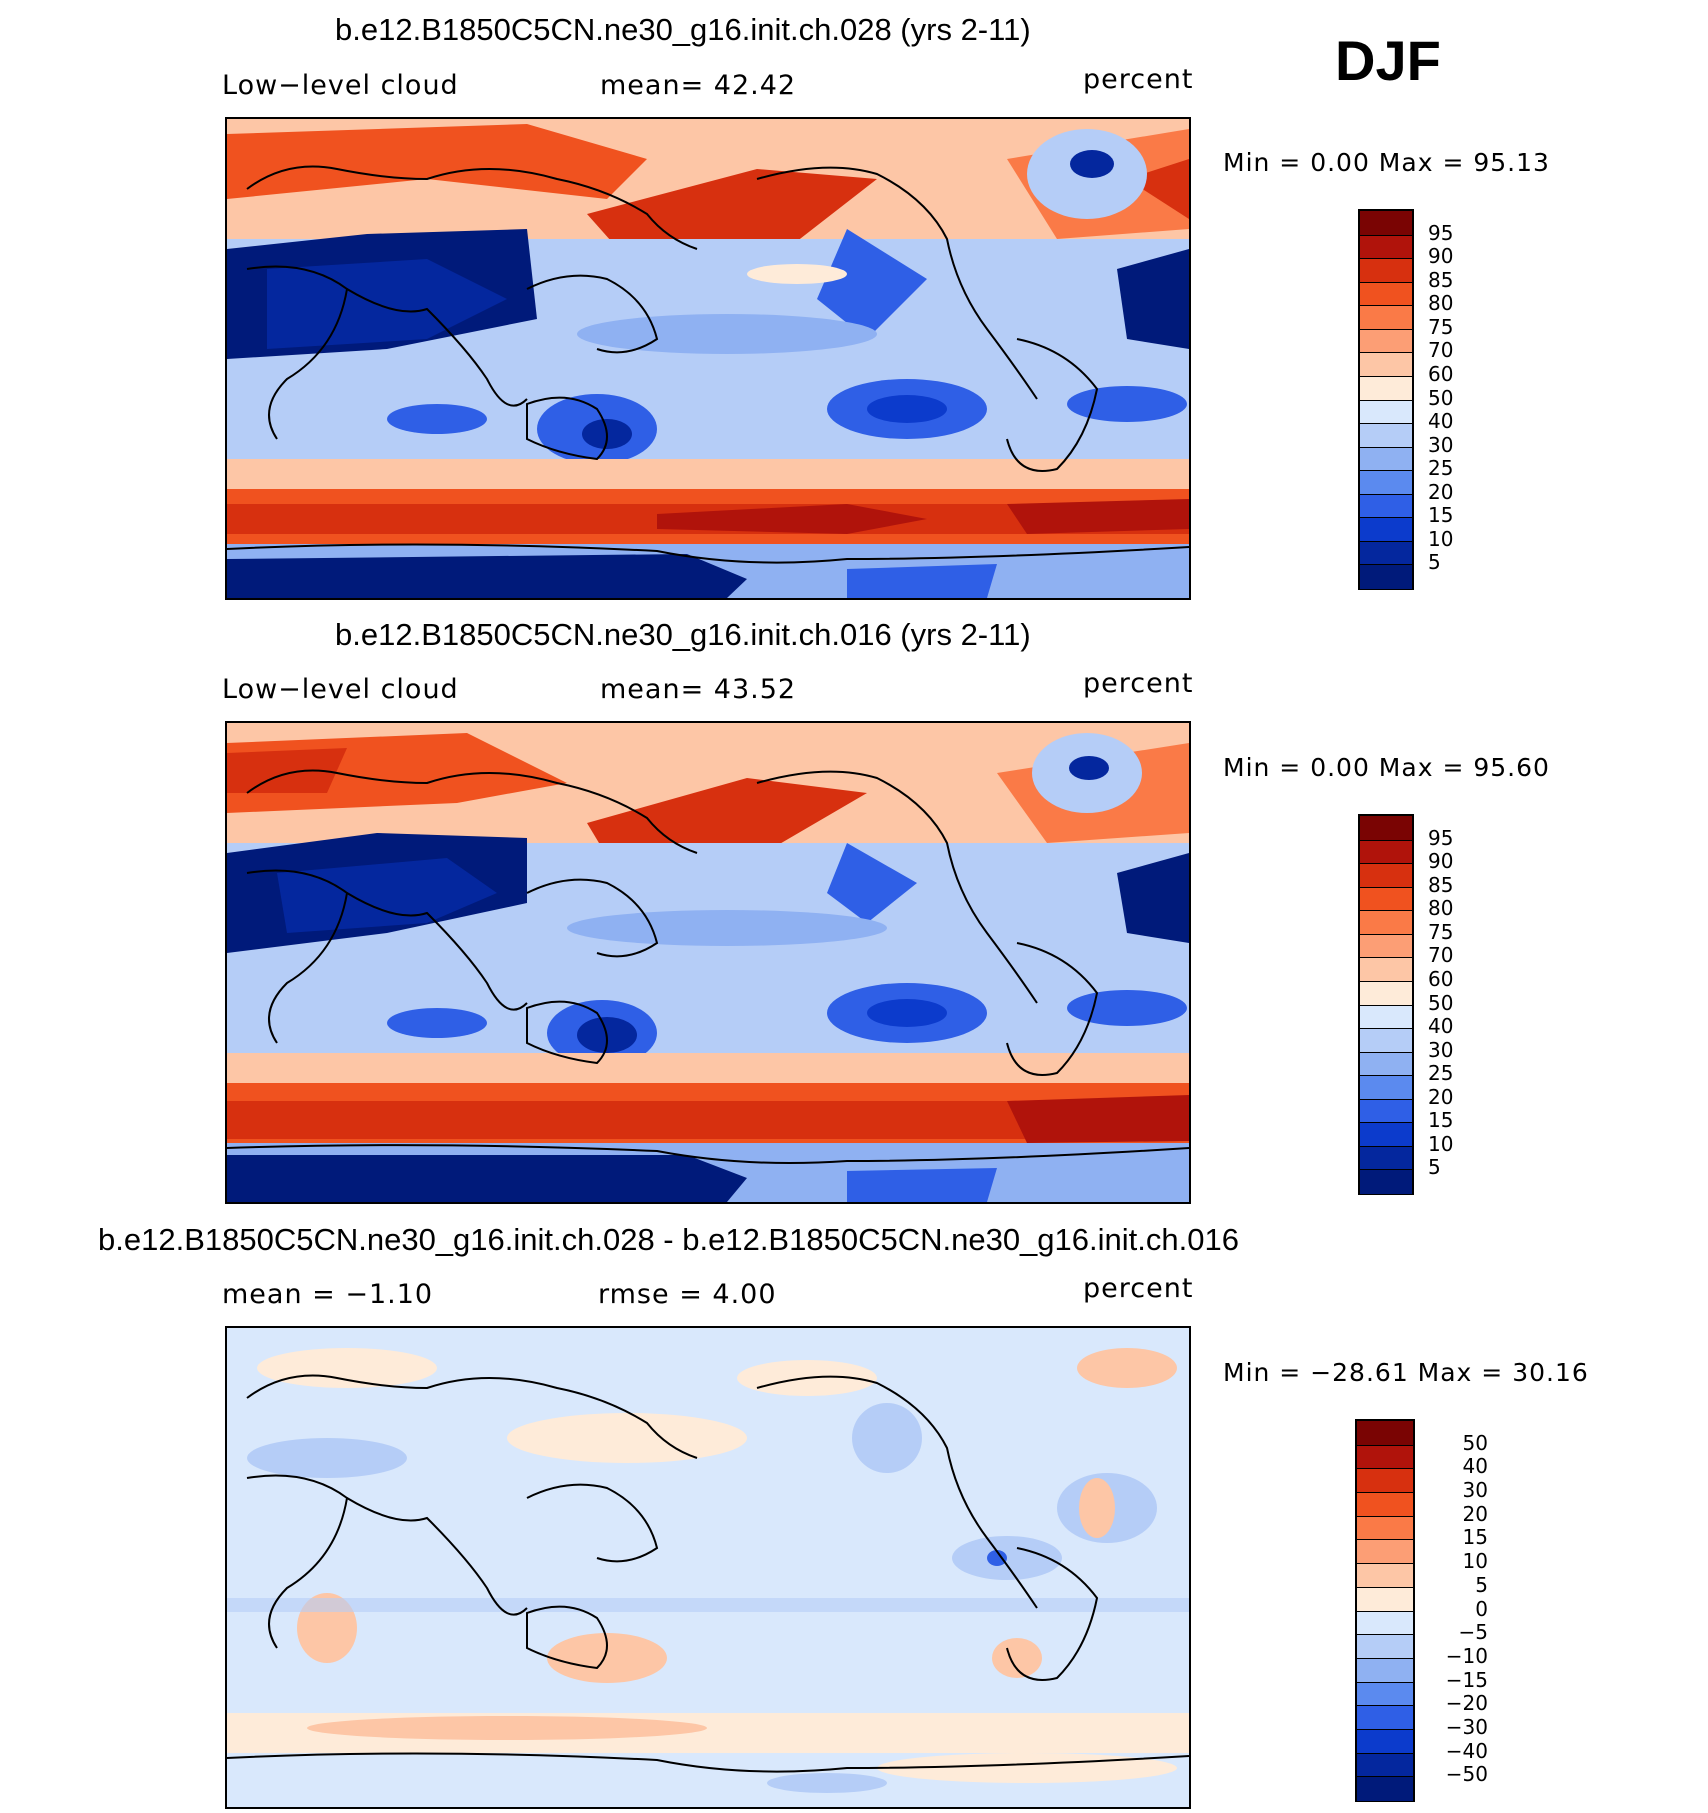 The image size is (1708, 1813). What do you see at coordinates (1466, 1655) in the screenshot?
I see `colorbar-tick-label: −10` at bounding box center [1466, 1655].